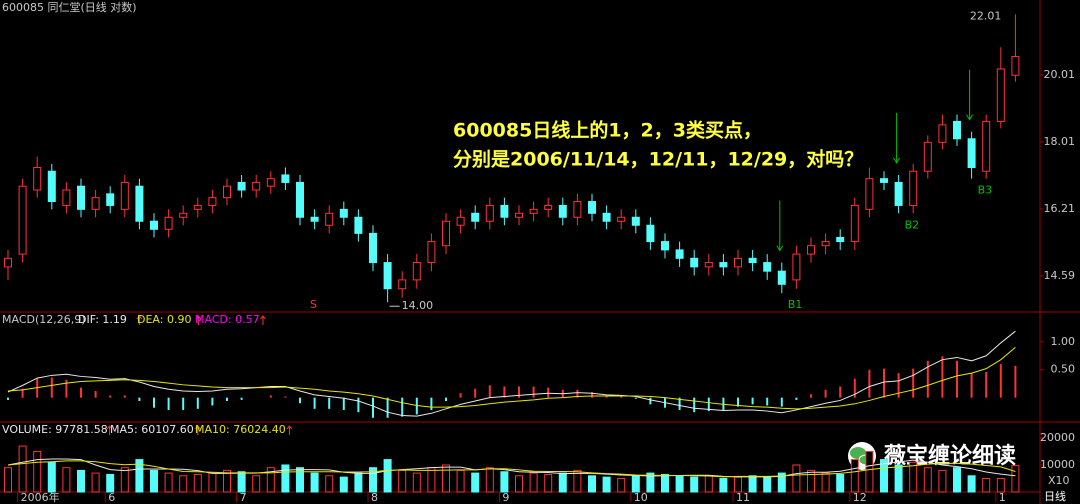  What do you see at coordinates (111, 497) in the screenshot?
I see `x-tick-label: 6` at bounding box center [111, 497].